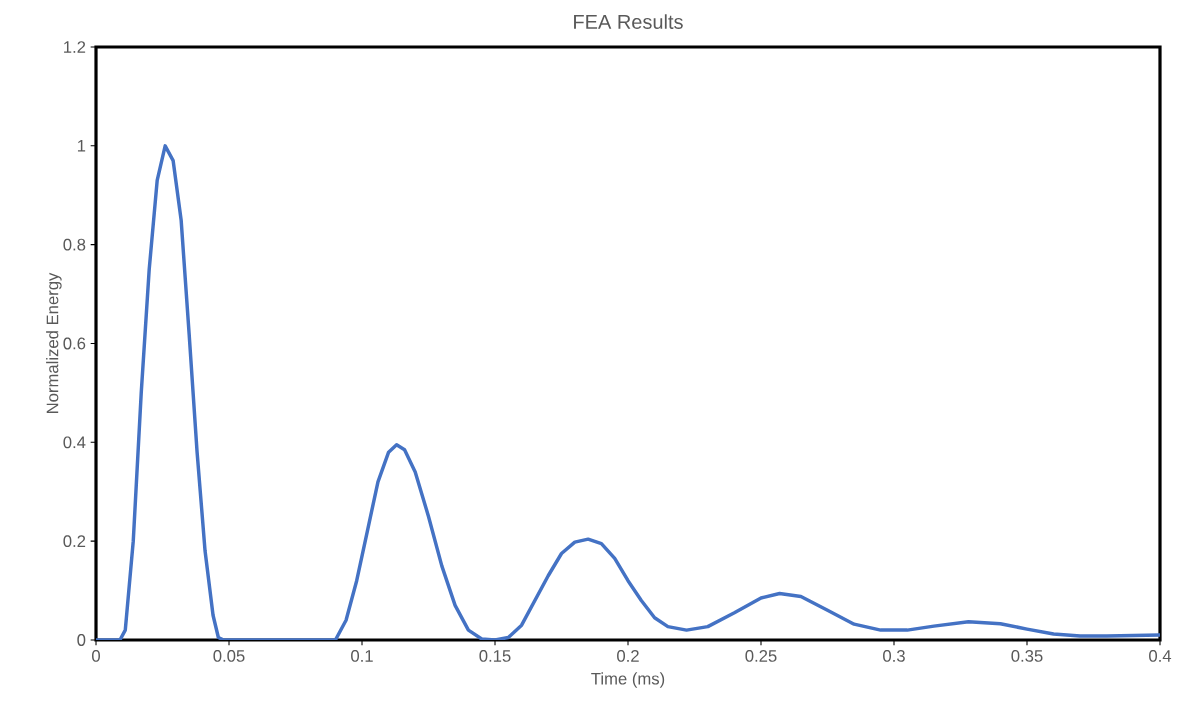  I want to click on x-tick-label: 0.25, so click(761, 656).